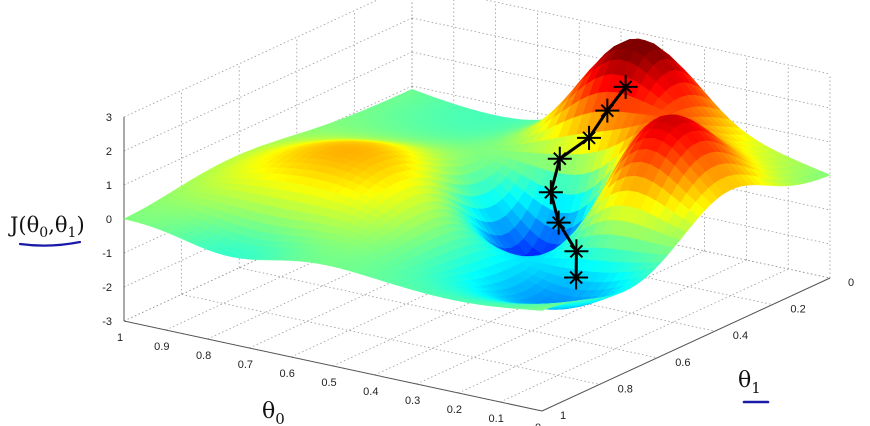 This screenshot has height=426, width=870. I want to click on y-tick-label: 0, so click(851, 283).